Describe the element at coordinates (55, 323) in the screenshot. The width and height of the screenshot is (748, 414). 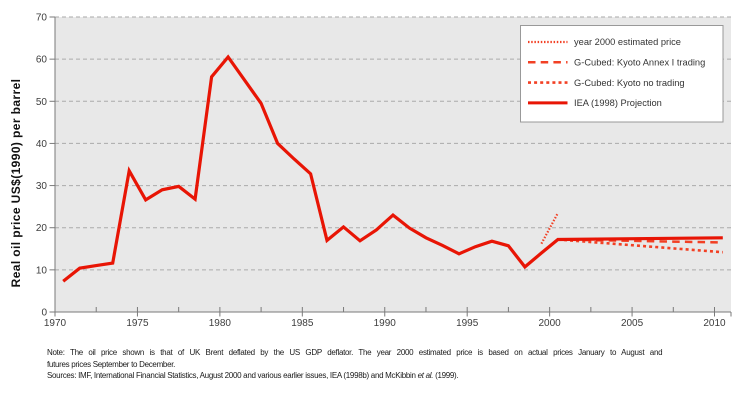
I see `x-tick-label: 1970` at that location.